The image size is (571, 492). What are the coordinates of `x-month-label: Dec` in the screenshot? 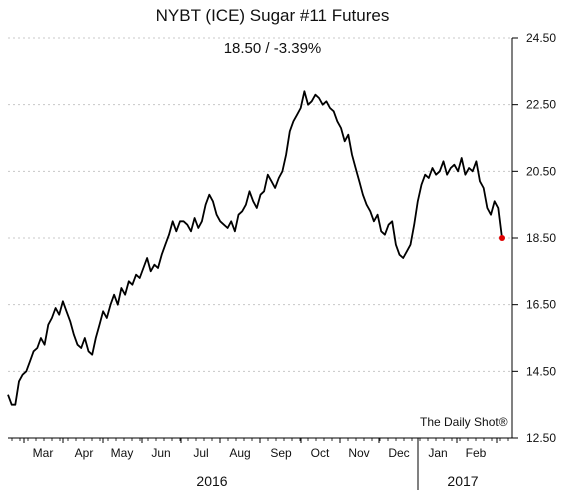 It's located at (398, 453).